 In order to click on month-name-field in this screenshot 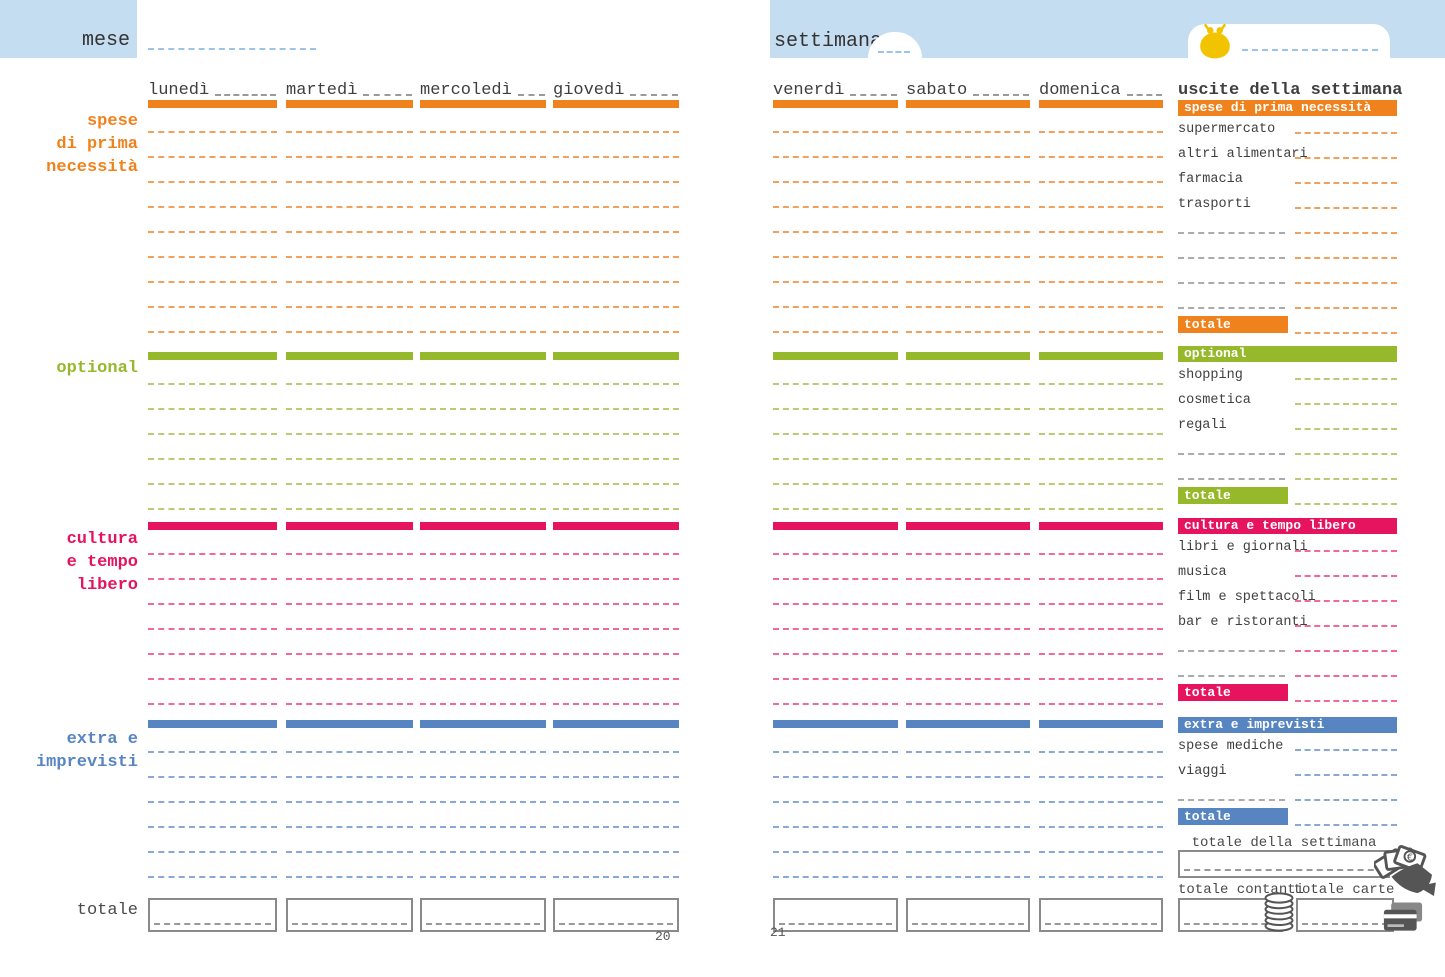, I will do `click(232, 49)`.